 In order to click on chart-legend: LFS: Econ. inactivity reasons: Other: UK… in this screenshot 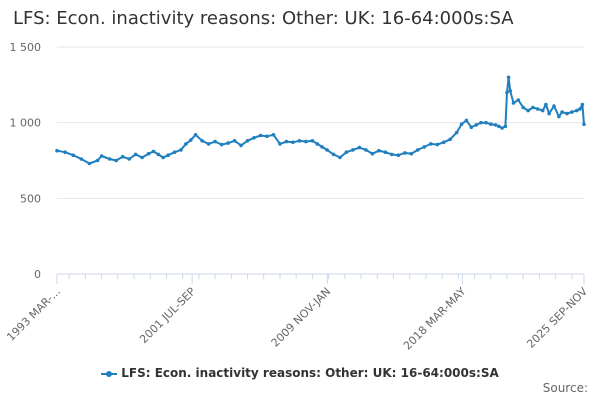, I will do `click(300, 373)`.